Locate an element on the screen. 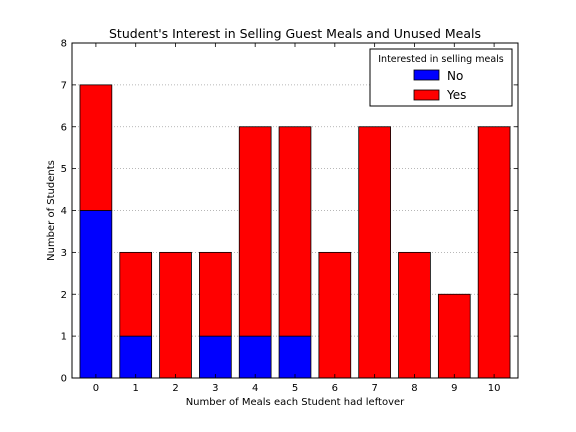 The height and width of the screenshot is (432, 576). y-axis-label: Number of Students is located at coordinates (51, 210).